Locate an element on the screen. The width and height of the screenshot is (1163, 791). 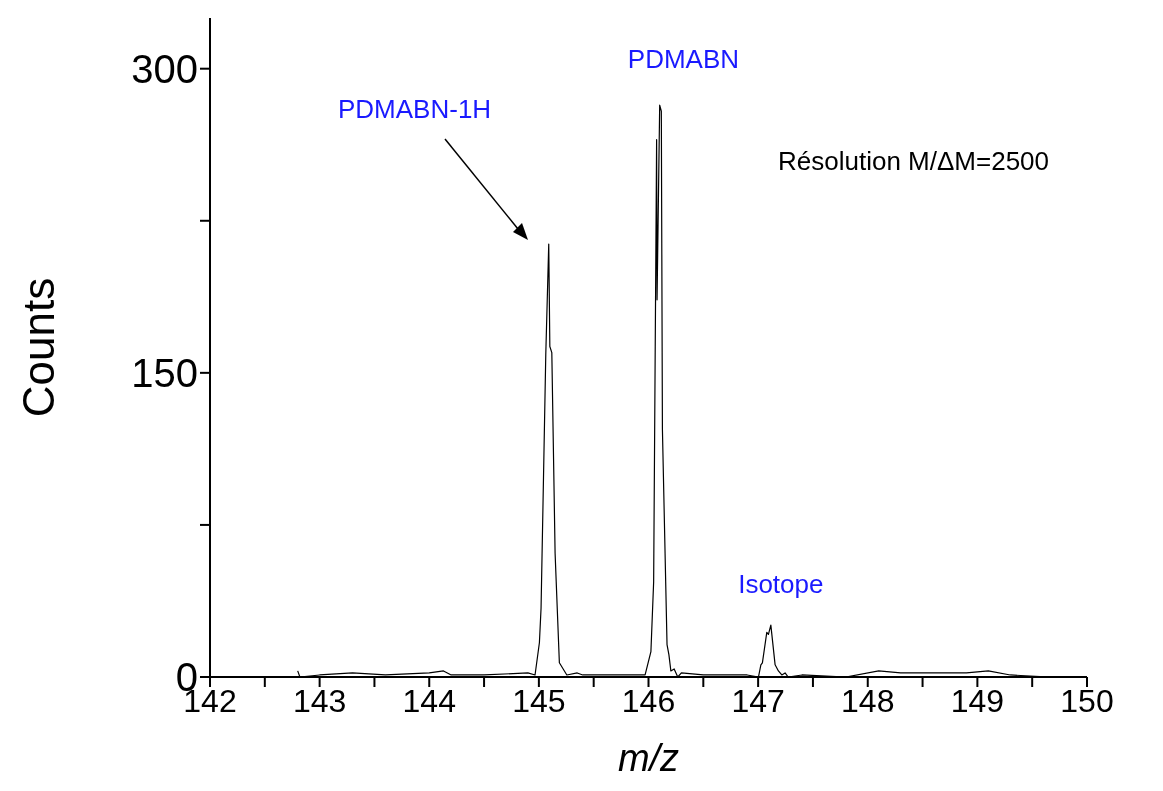
annotation: Isotope is located at coordinates (781, 583).